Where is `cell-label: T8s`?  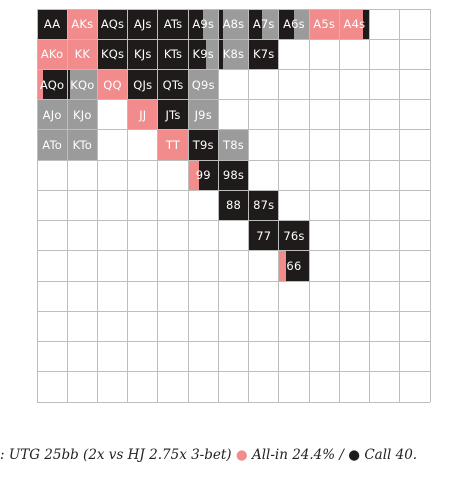
cell-label: T8s is located at coordinates (233, 145).